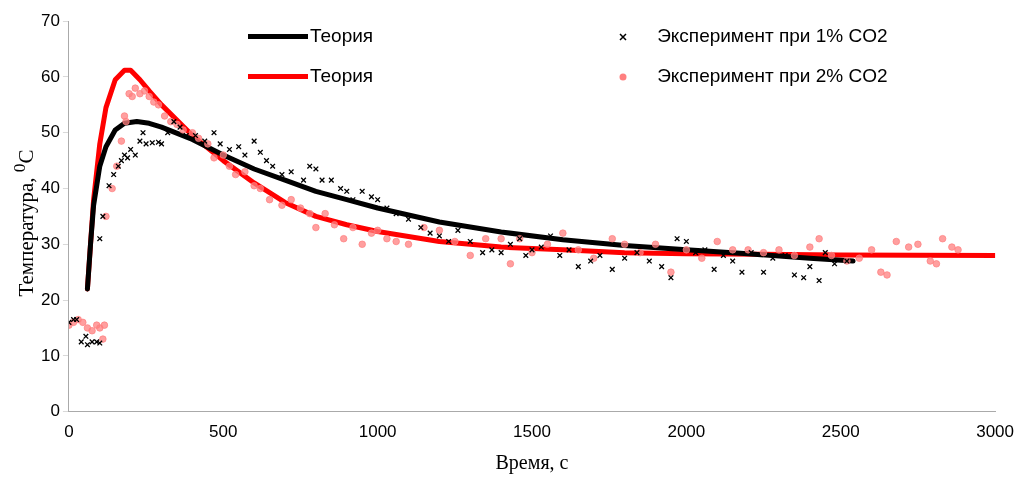 This screenshot has height=488, width=1025. What do you see at coordinates (55, 411) in the screenshot?
I see `y-tick-label: 0` at bounding box center [55, 411].